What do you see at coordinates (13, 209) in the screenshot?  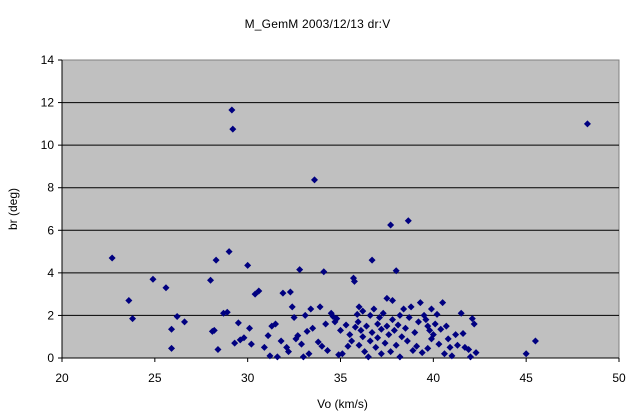 I see `y-axis-label: br (deg)` at bounding box center [13, 209].